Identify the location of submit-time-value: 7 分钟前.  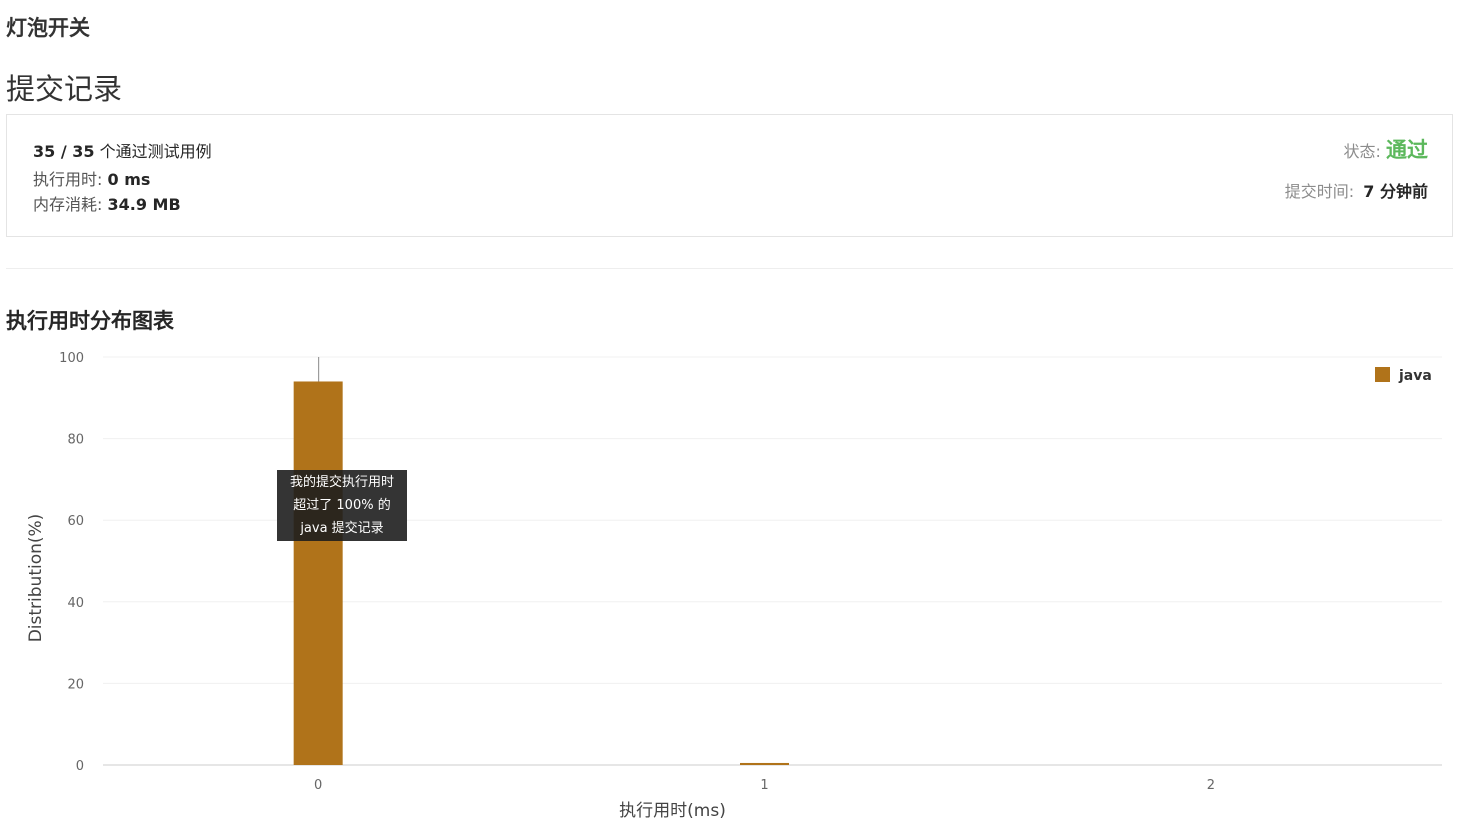
(1395, 191).